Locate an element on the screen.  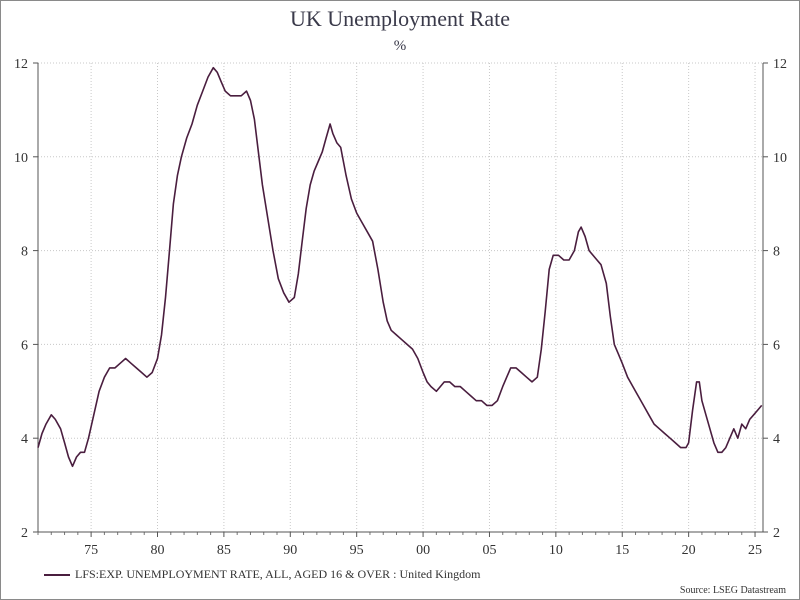
chart-title: UK Unemployment Rate is located at coordinates (400, 18).